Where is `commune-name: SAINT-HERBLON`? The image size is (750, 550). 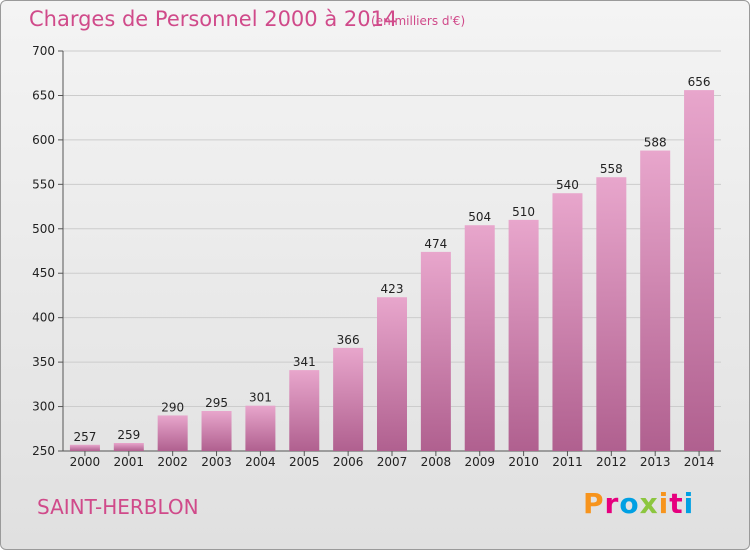 commune-name: SAINT-HERBLON is located at coordinates (118, 507).